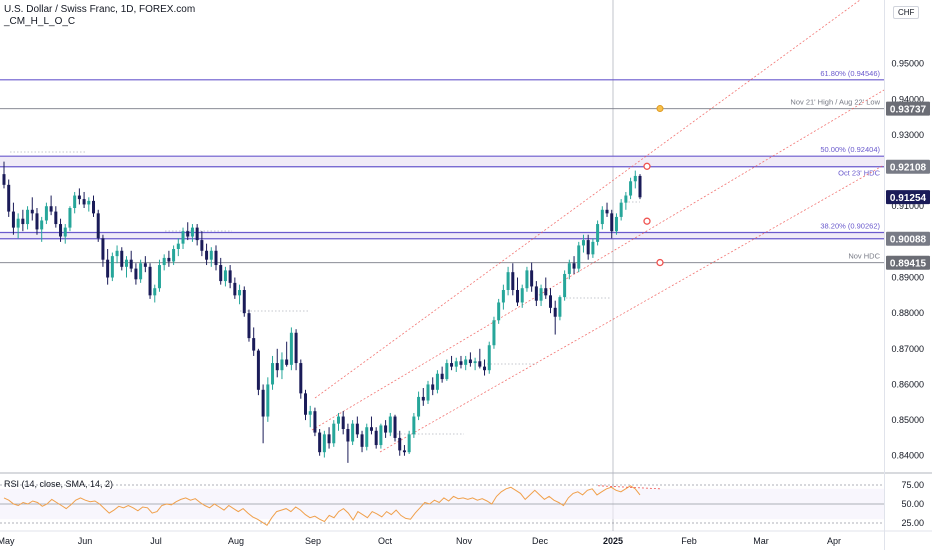  I want to click on price-badge-label: 0.92108, so click(908, 168).